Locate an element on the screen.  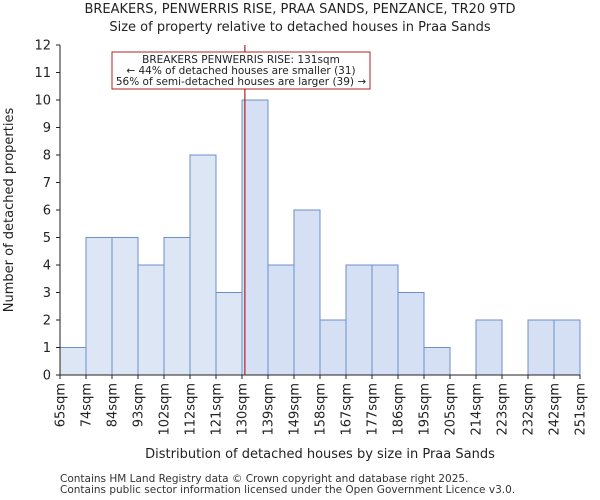
bar-167sqm is located at coordinates (359, 320).